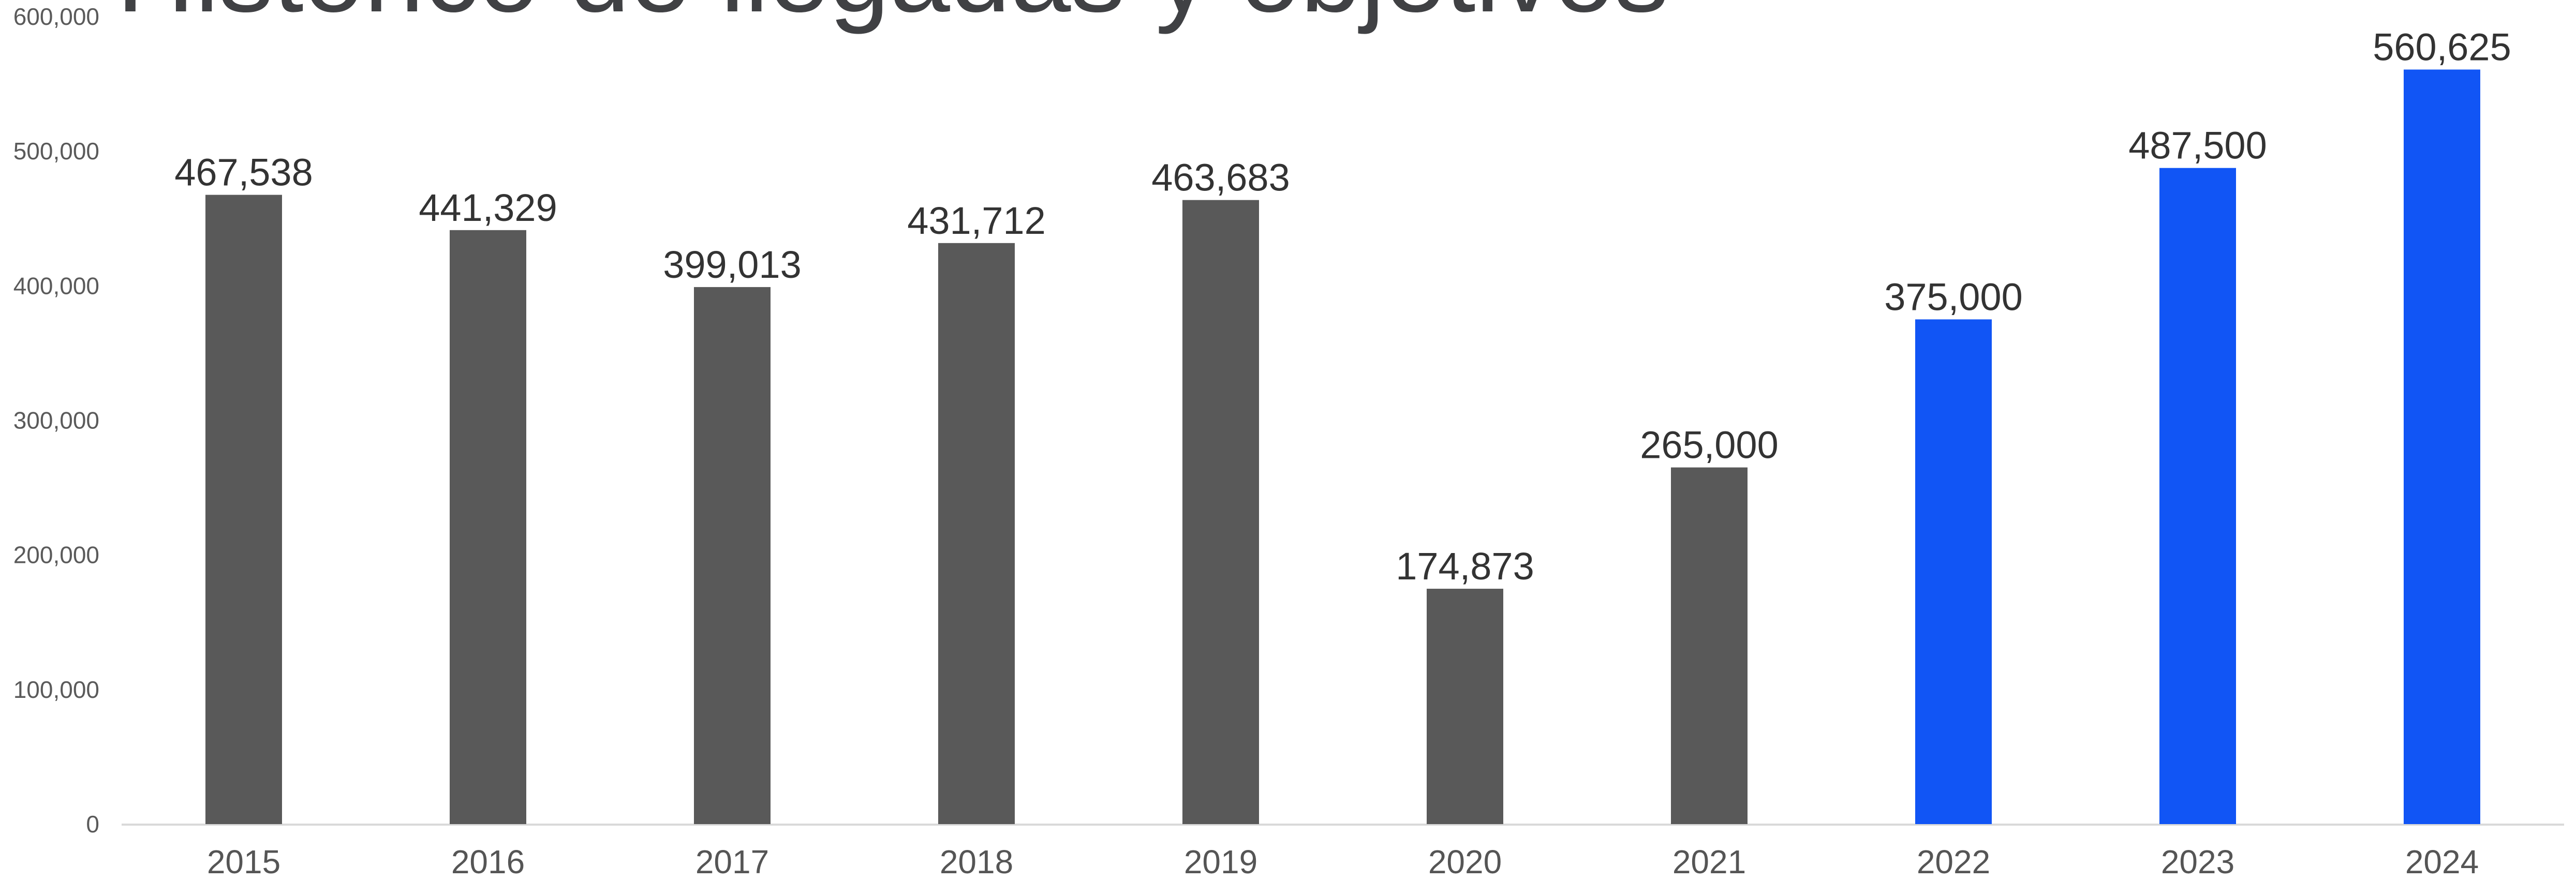  Describe the element at coordinates (2442, 46) in the screenshot. I see `data-label: 560,625` at that location.